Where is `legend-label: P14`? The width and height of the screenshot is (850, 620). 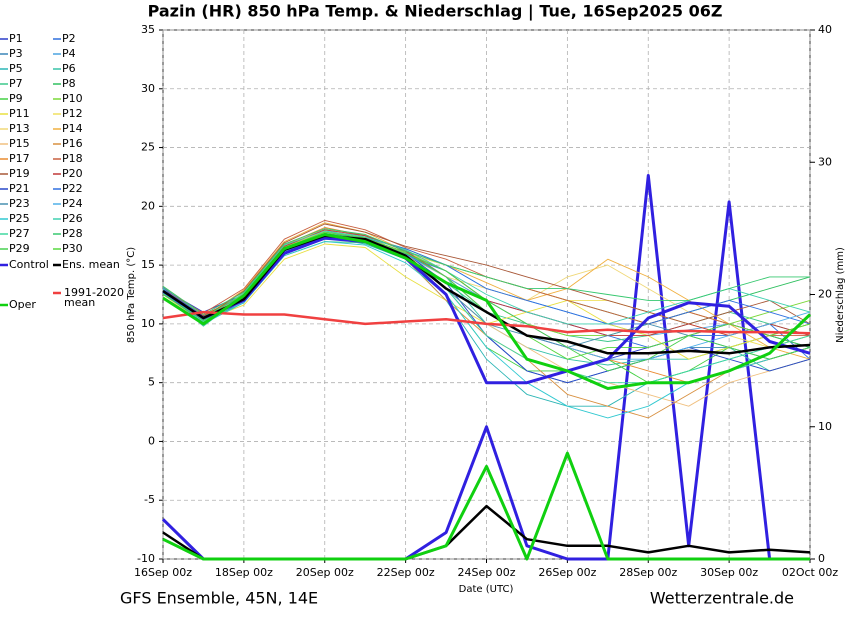
legend-label: P14 is located at coordinates (72, 128).